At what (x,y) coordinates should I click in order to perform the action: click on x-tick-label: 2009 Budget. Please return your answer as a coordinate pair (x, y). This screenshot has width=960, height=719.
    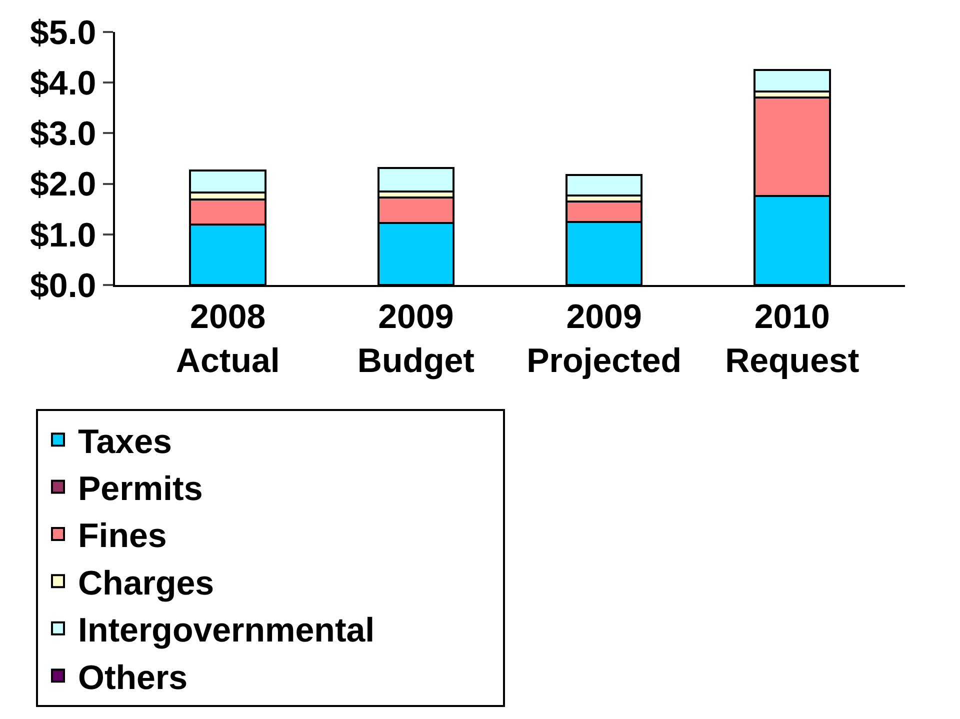
    Looking at the image, I should click on (415, 339).